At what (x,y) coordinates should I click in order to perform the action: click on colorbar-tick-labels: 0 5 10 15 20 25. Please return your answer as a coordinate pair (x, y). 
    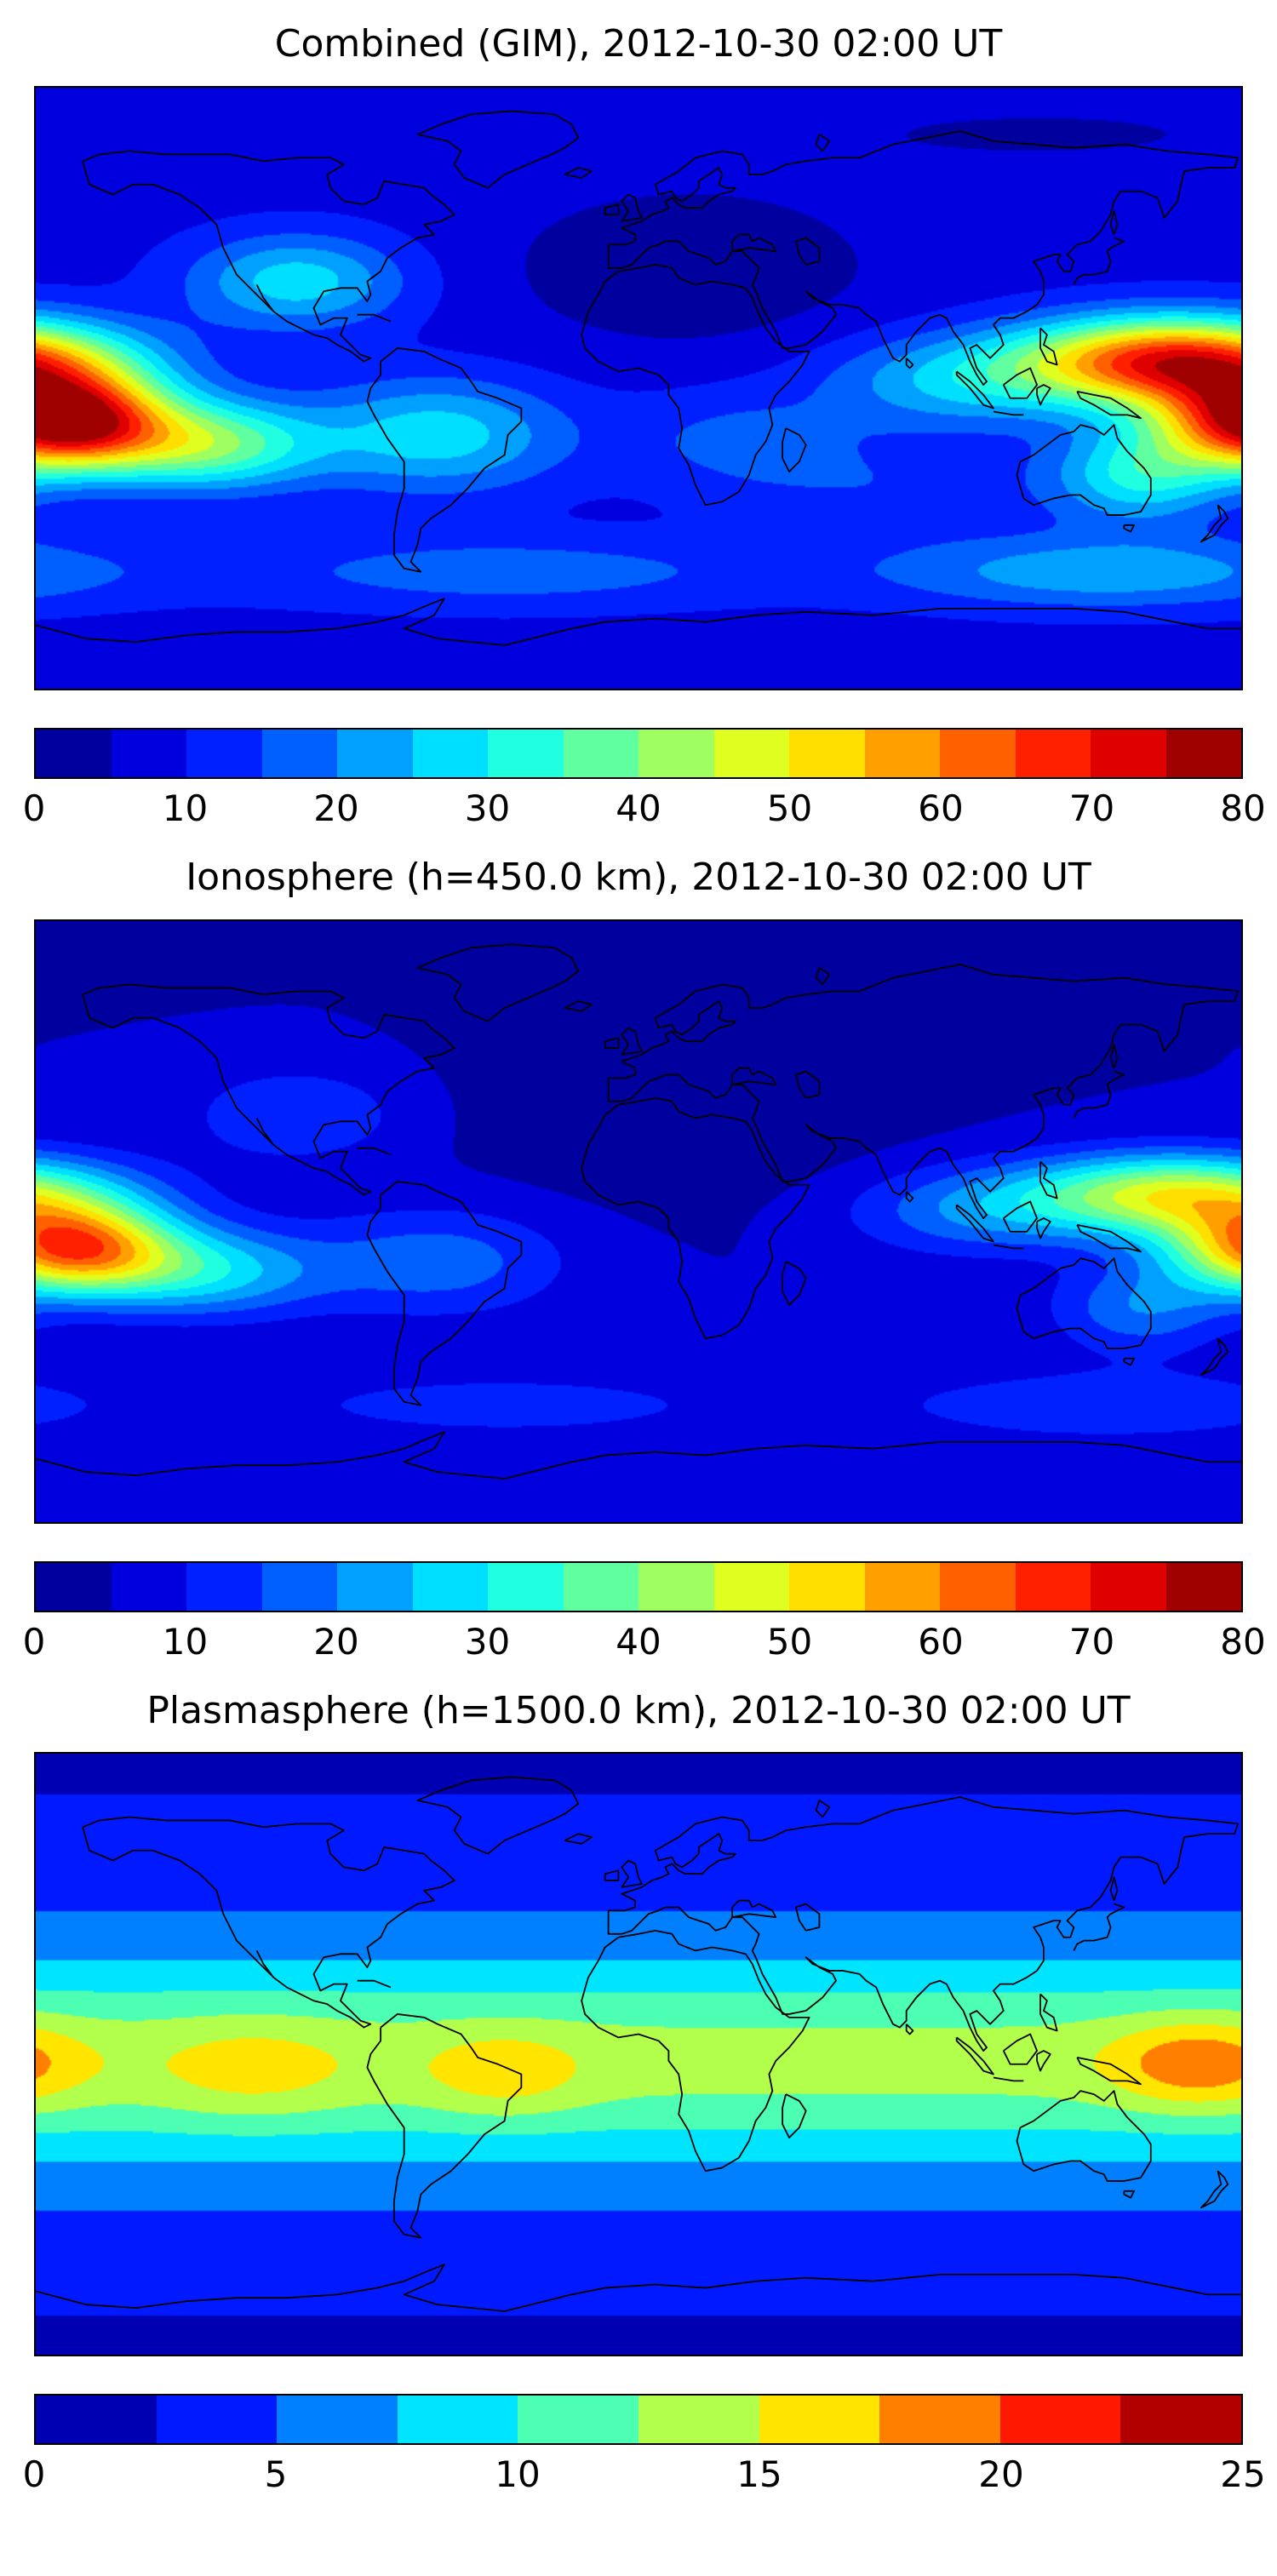
    Looking at the image, I should click on (644, 2475).